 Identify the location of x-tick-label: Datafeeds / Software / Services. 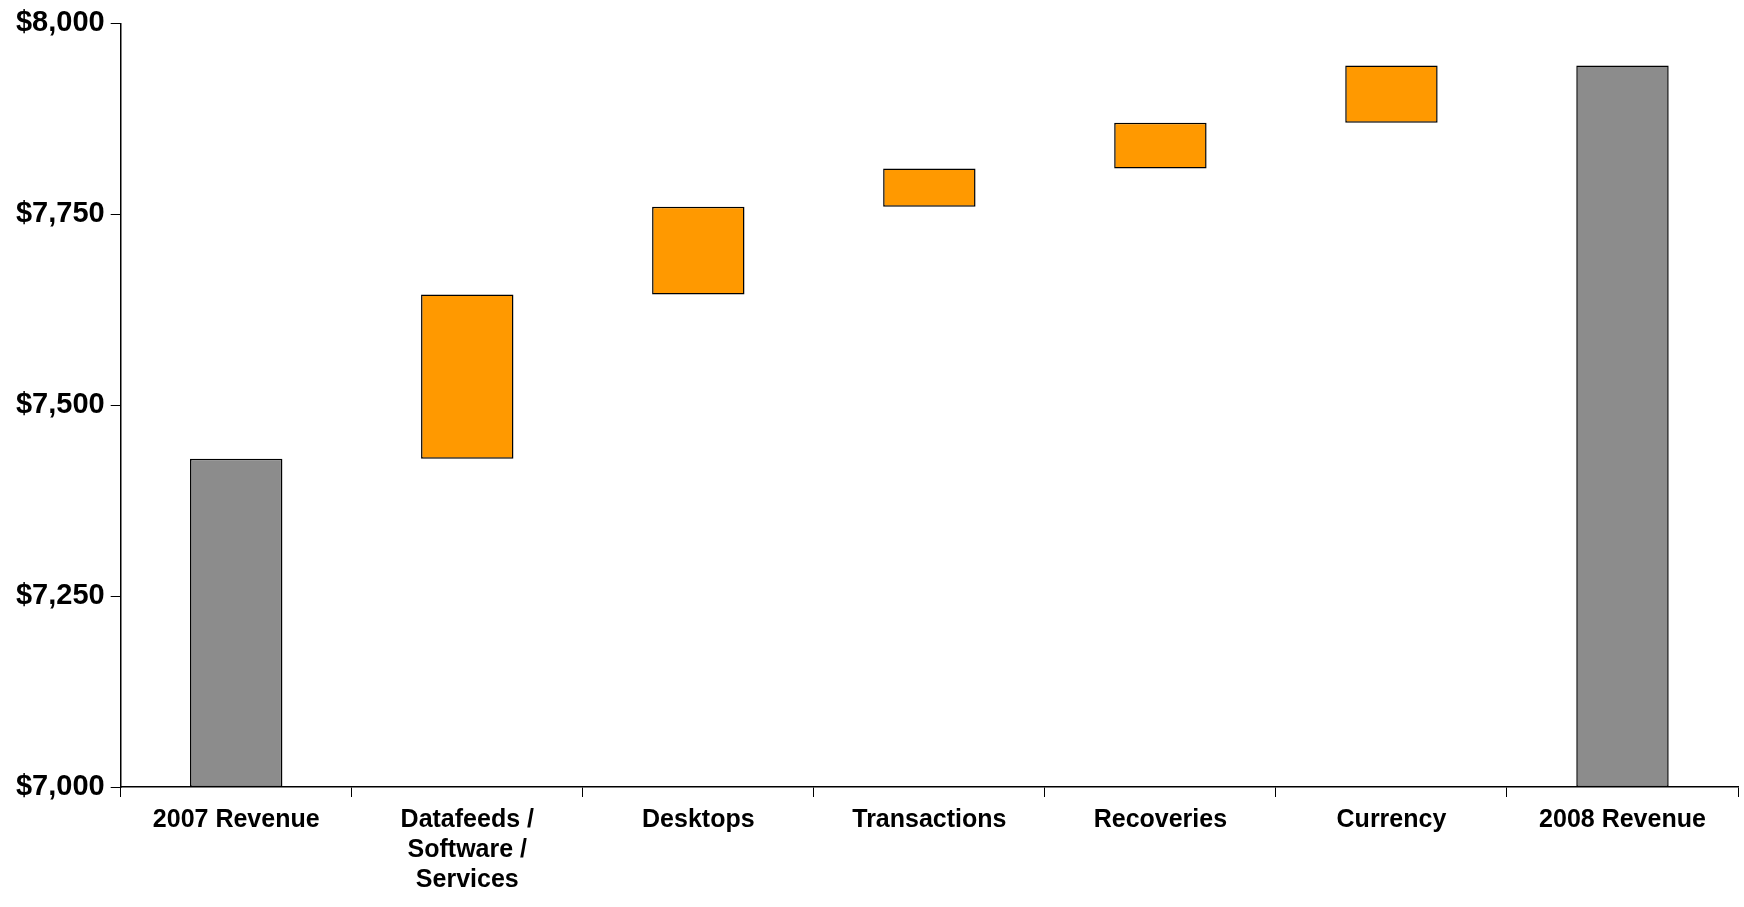
(467, 847).